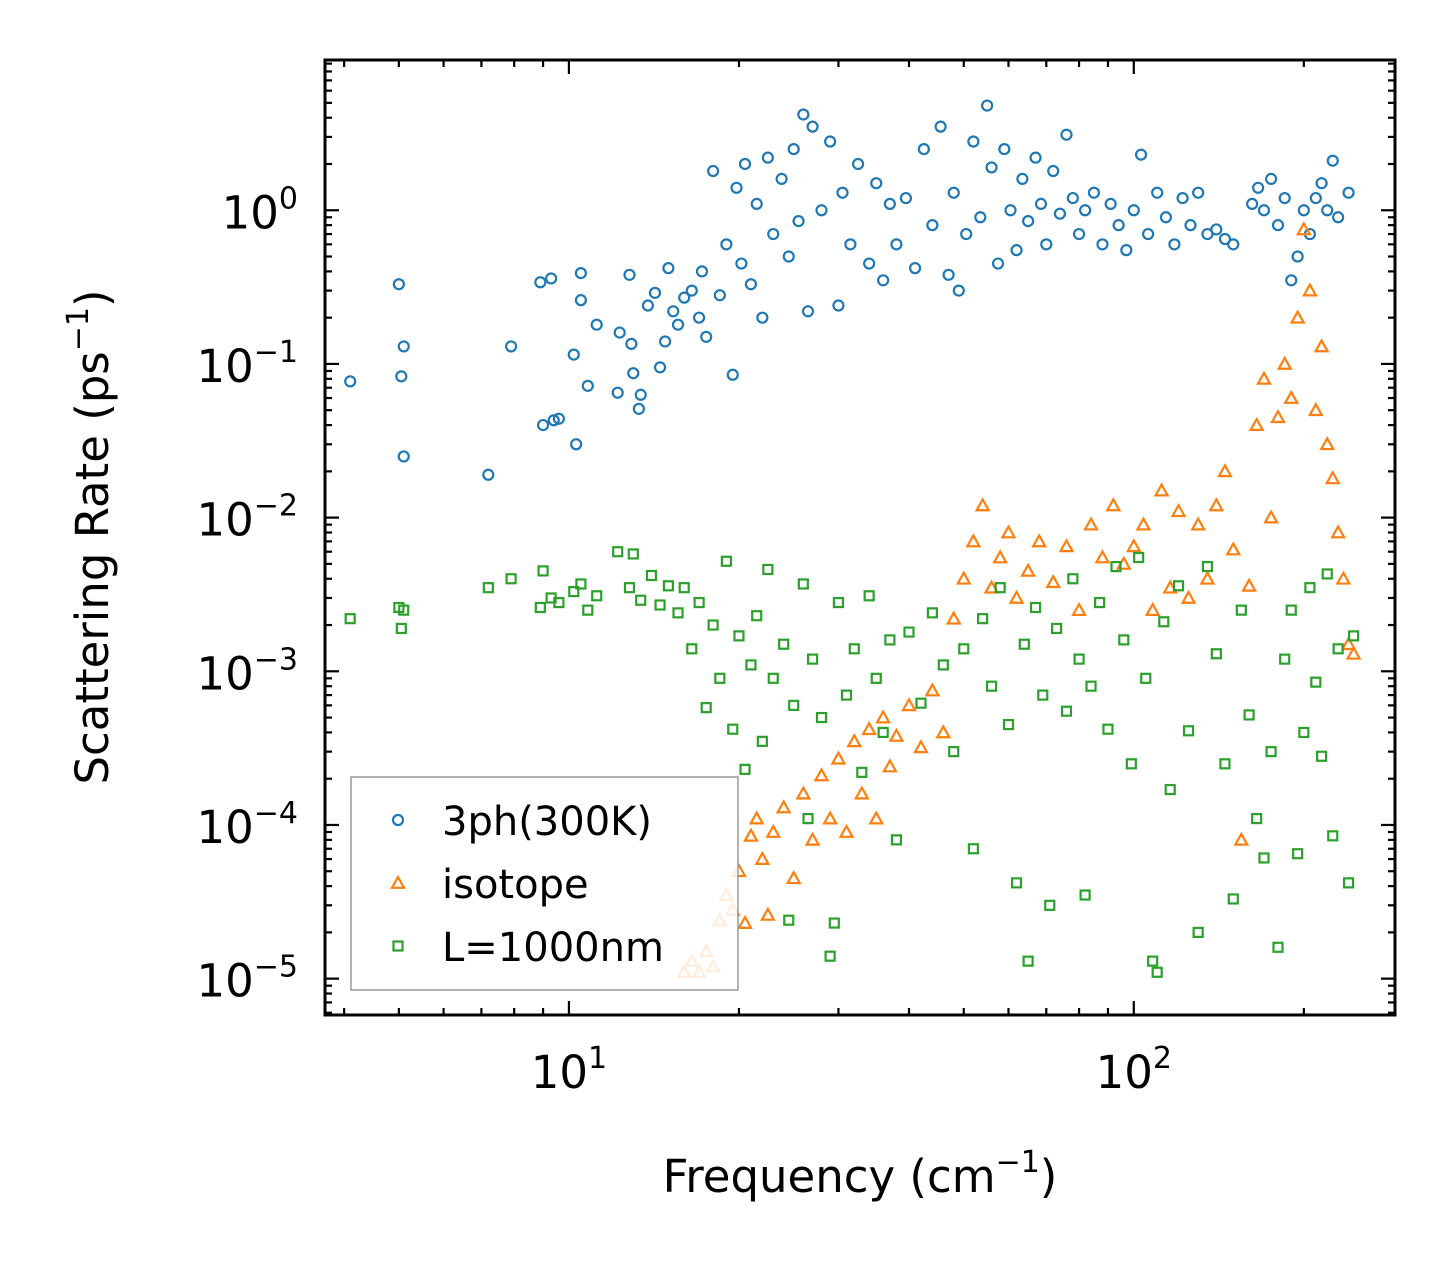 This screenshot has height=1265, width=1455. What do you see at coordinates (860, 1174) in the screenshot?
I see `x-axis-label: Frequency (cm−1)` at bounding box center [860, 1174].